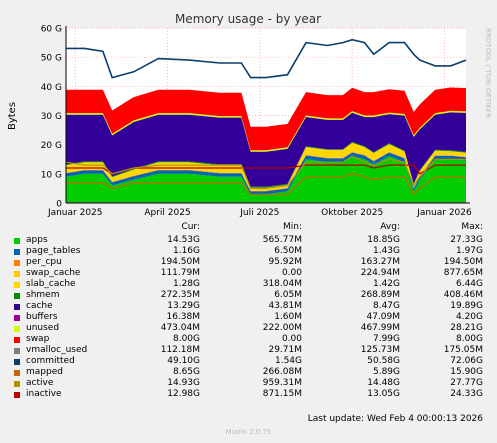 The image size is (497, 443). I want to click on legend-row-per_cpu: per_cpu 194.50M 95.92M 163.27M 194.50M, so click(248, 262).